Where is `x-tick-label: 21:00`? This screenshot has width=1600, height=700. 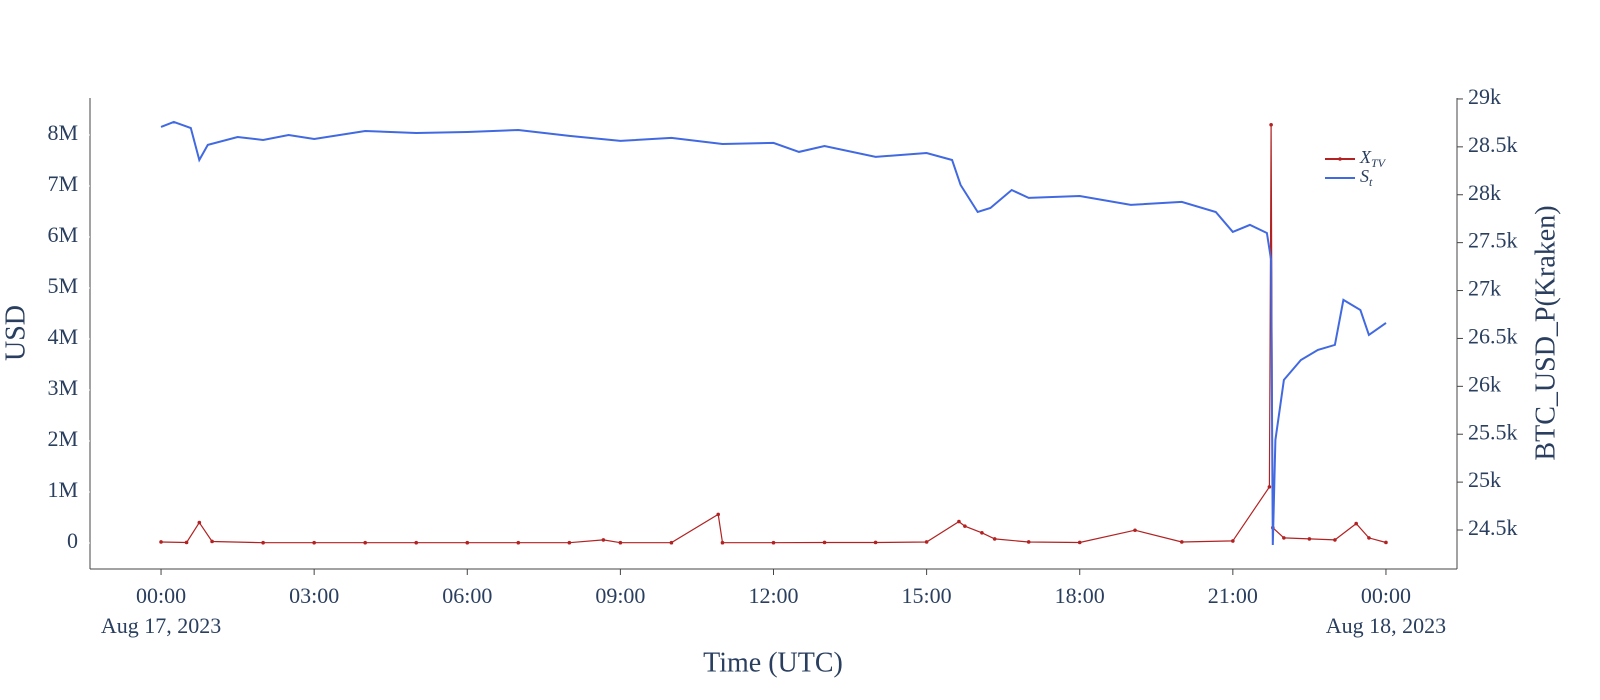 x-tick-label: 21:00 is located at coordinates (1233, 595).